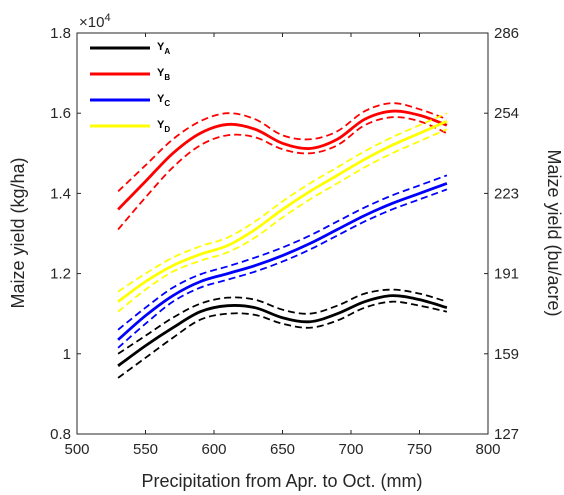 Image resolution: width=564 pixels, height=495 pixels. What do you see at coordinates (501, 234) in the screenshot?
I see `y2-axis-ticks: 127 159 191 223 254 286` at bounding box center [501, 234].